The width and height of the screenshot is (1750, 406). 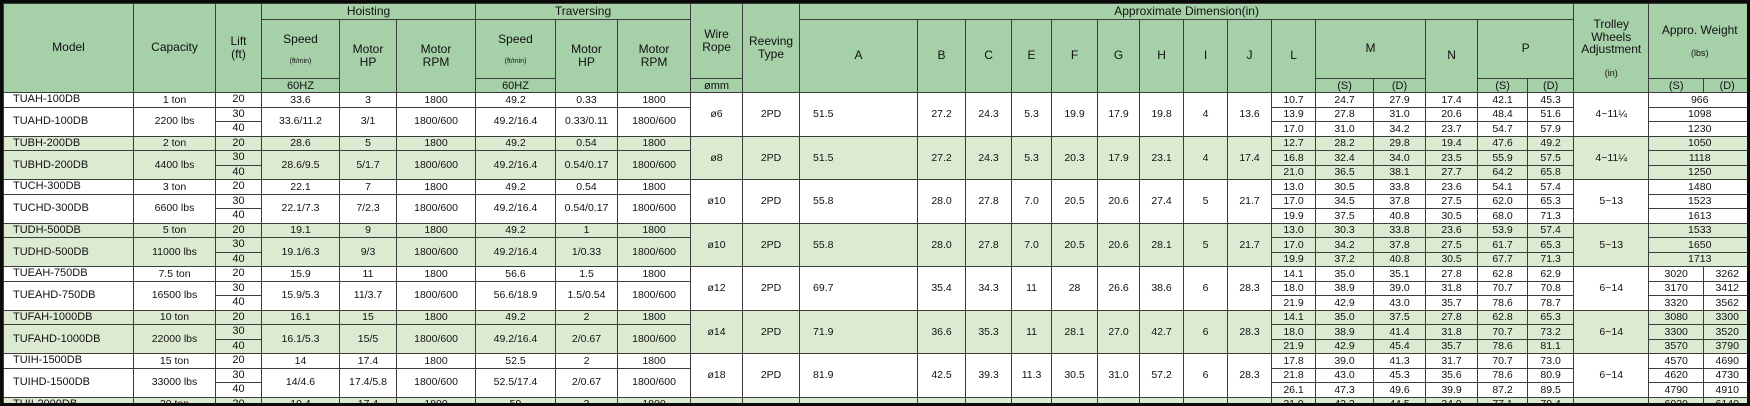 I want to click on header-row-units: 60HZ 60HZ ømm (S) (D) (S) (D) (S) (D), so click(x=875, y=86).